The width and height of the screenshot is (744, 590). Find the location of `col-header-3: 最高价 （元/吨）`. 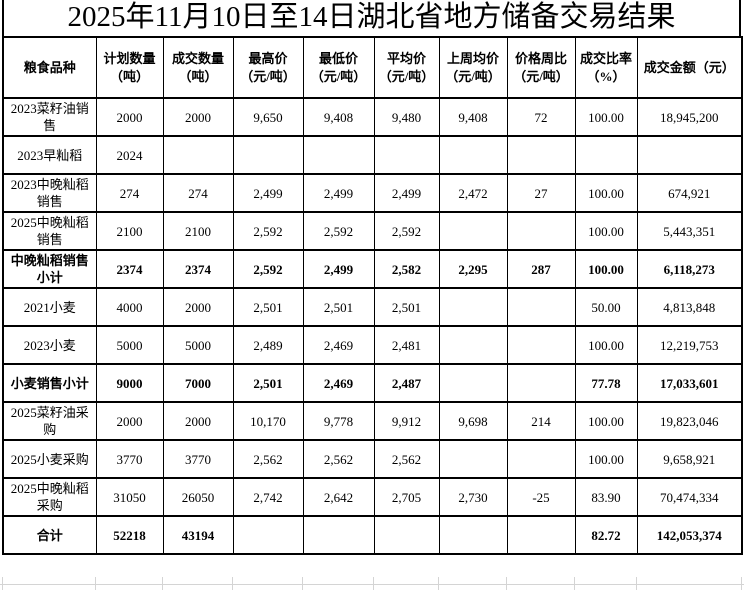

col-header-3: 最高价 （元/吨） is located at coordinates (268, 67).